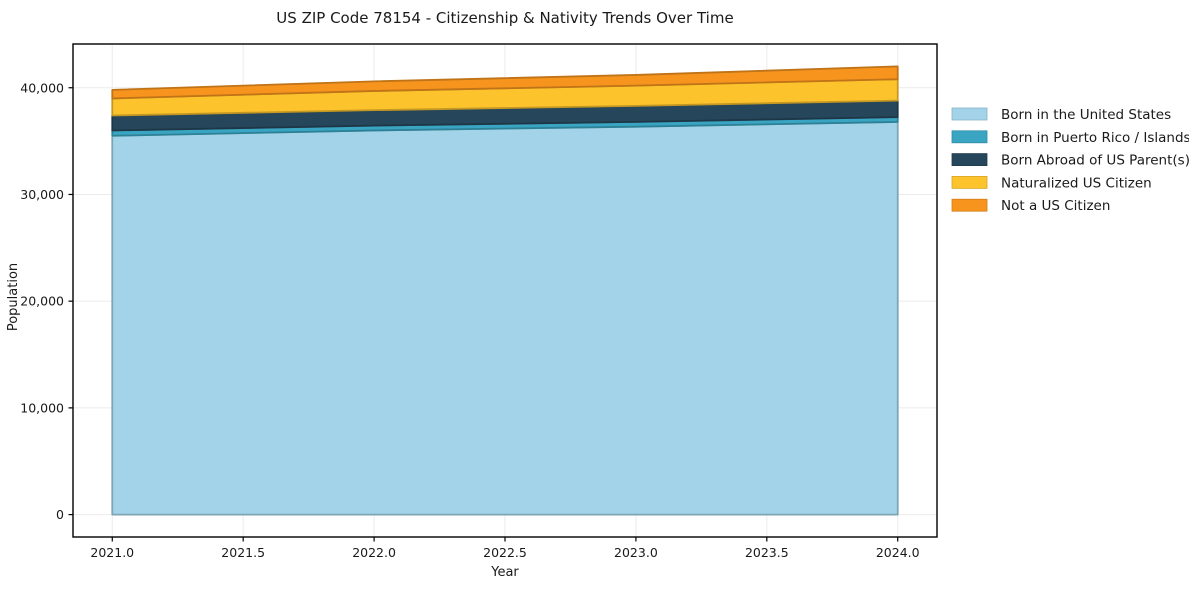  Describe the element at coordinates (1095, 138) in the screenshot. I see `legend-label: Born in Puerto Rico / Islands` at that location.